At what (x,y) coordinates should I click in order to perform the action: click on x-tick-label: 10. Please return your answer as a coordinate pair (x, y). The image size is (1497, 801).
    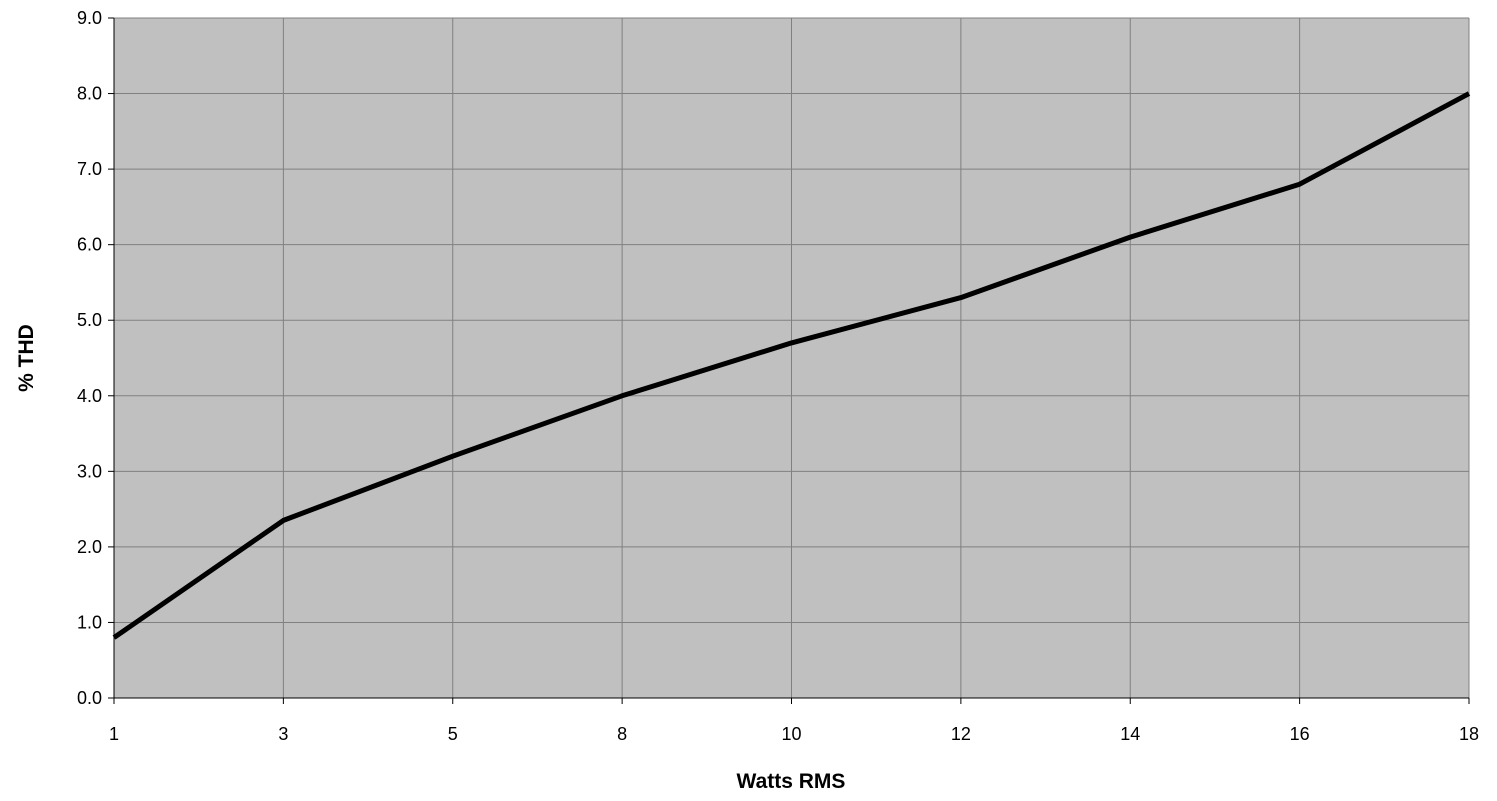
    Looking at the image, I should click on (791, 734).